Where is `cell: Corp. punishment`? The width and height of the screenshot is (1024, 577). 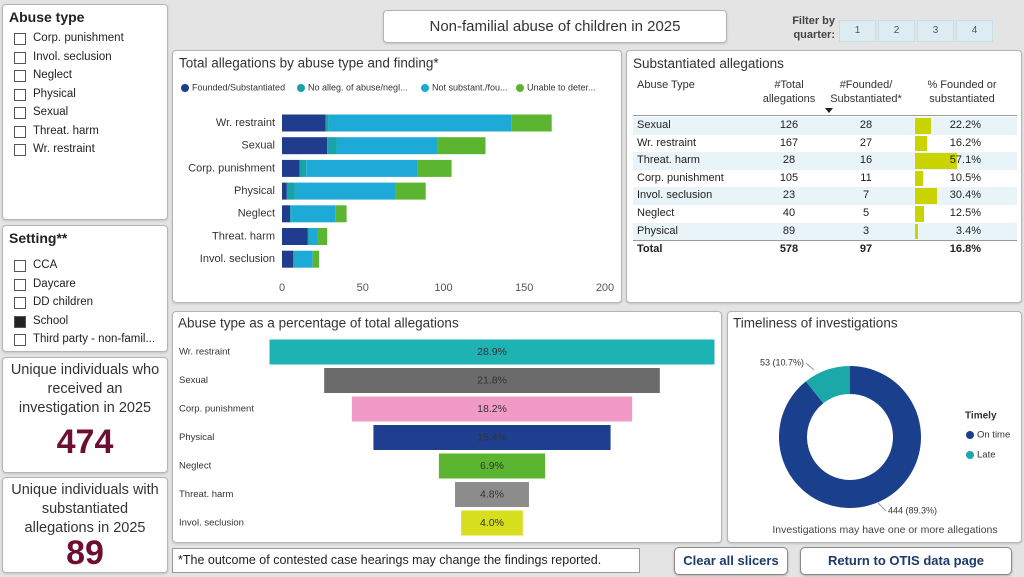 cell: Corp. punishment is located at coordinates (680, 177).